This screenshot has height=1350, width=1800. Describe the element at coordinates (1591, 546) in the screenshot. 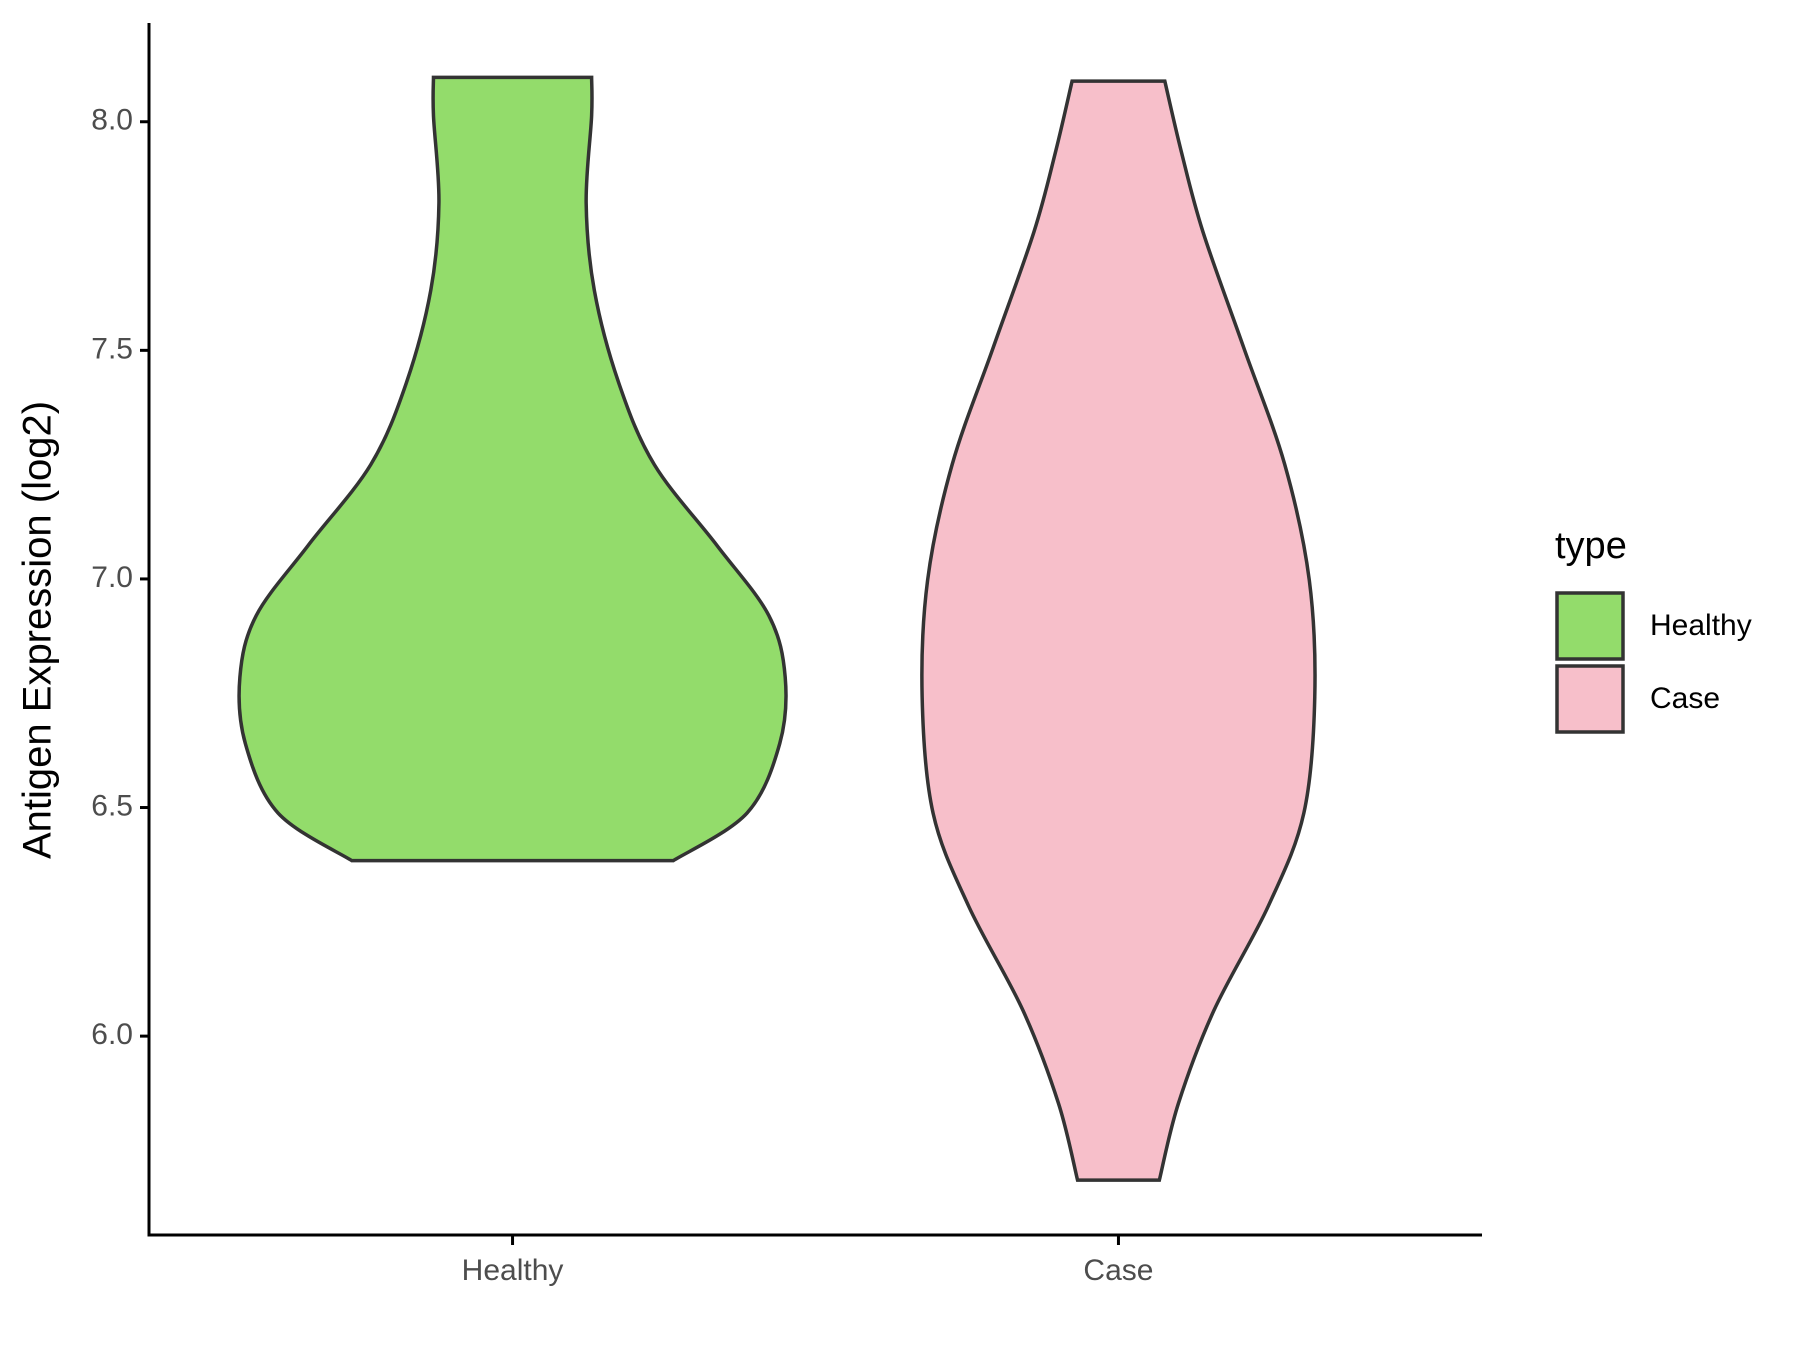

I see `legend-title: type` at that location.